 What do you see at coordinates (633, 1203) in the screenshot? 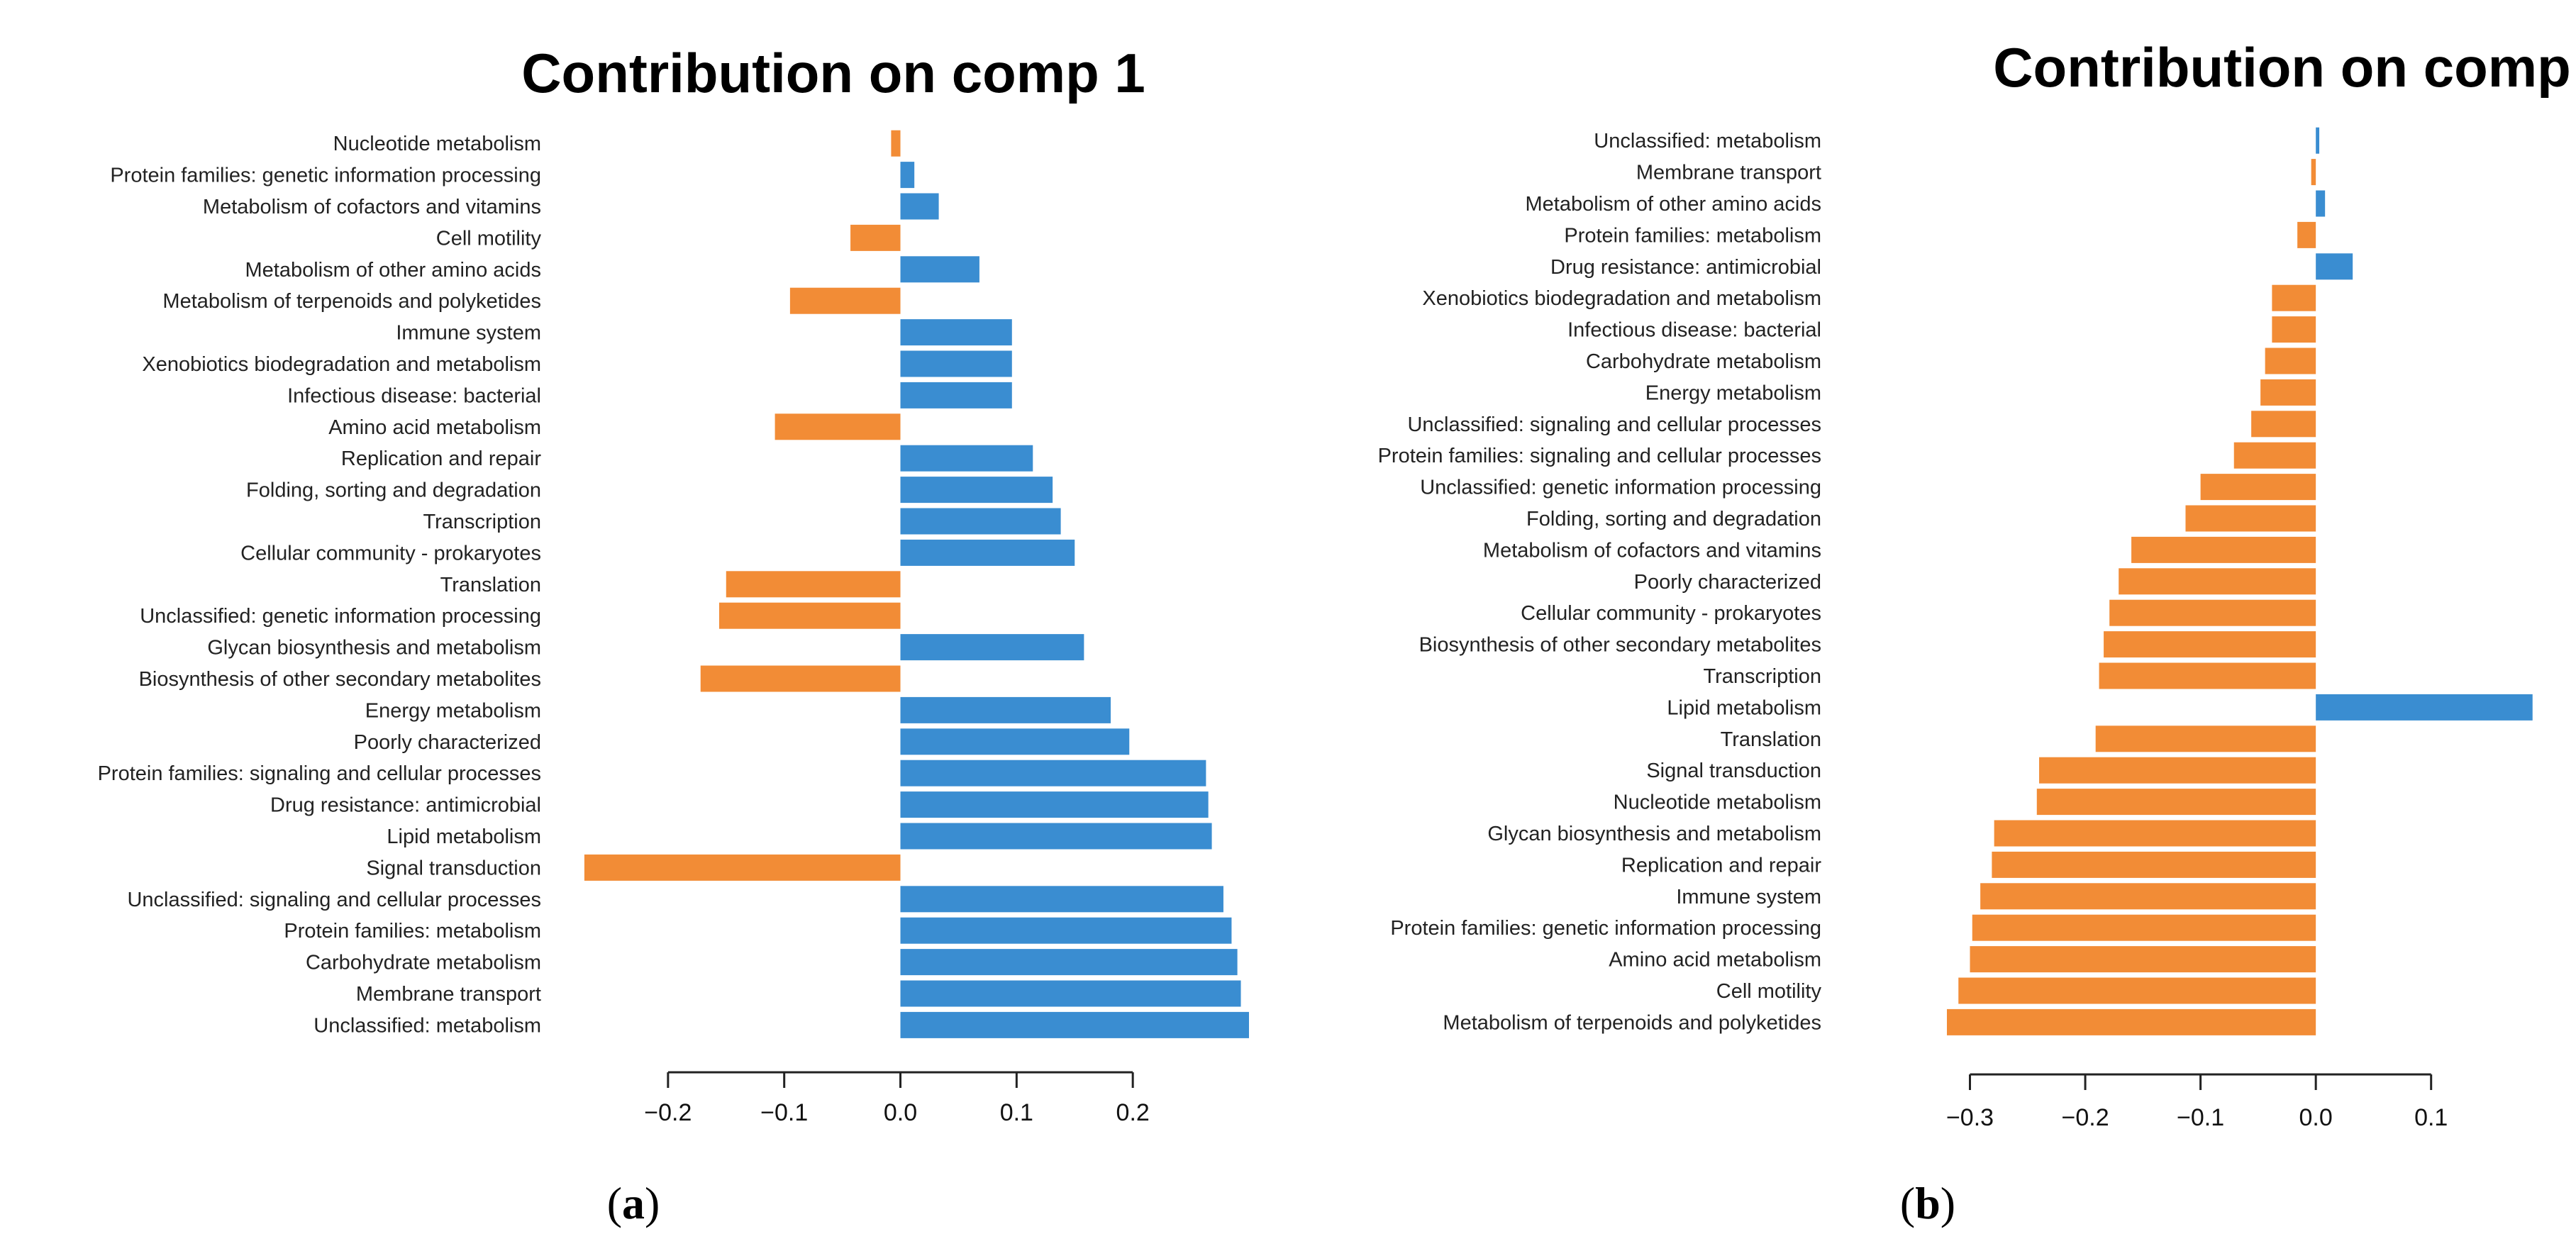
I see `panel-label: (a)` at bounding box center [633, 1203].